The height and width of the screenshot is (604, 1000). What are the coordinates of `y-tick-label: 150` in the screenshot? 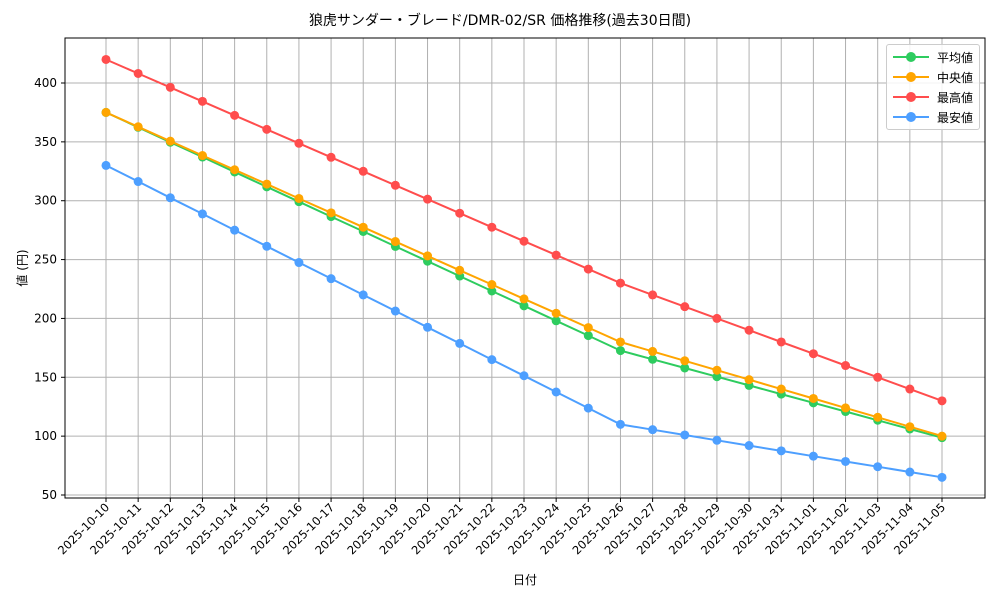 It's located at (45, 377).